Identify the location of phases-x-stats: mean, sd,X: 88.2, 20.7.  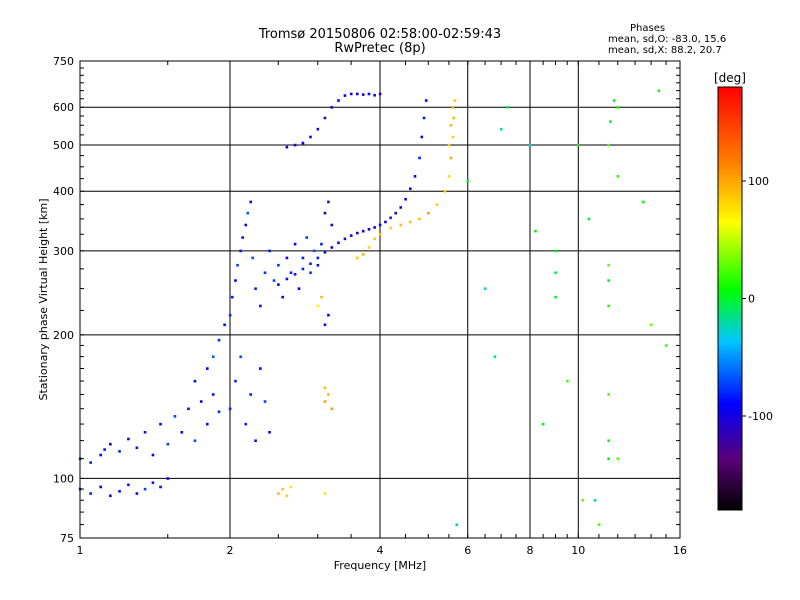
(665, 50).